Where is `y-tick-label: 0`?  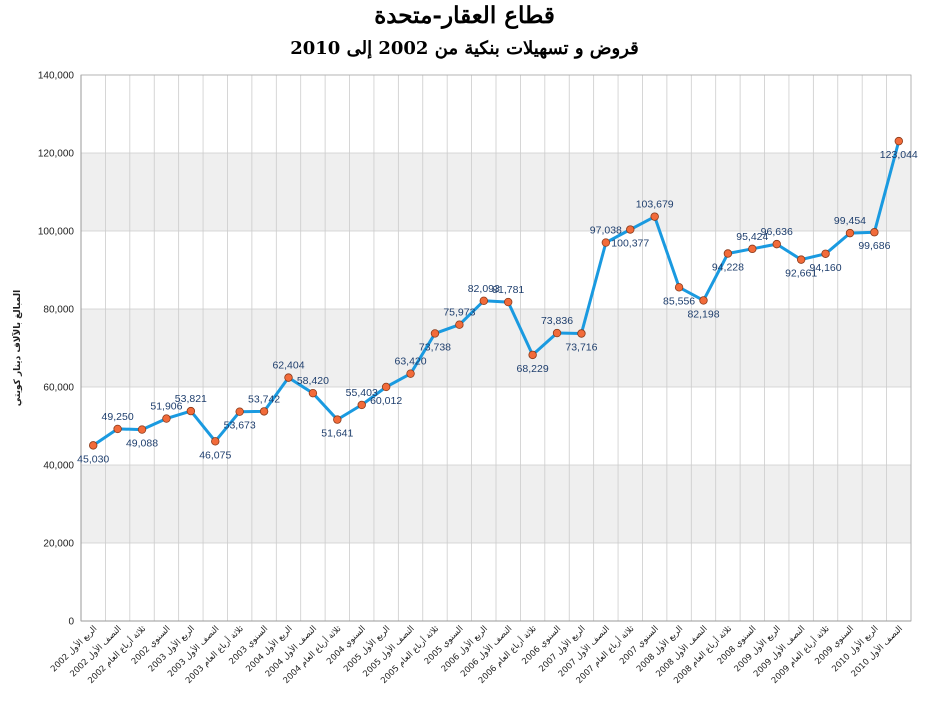
y-tick-label: 0 is located at coordinates (71, 622).